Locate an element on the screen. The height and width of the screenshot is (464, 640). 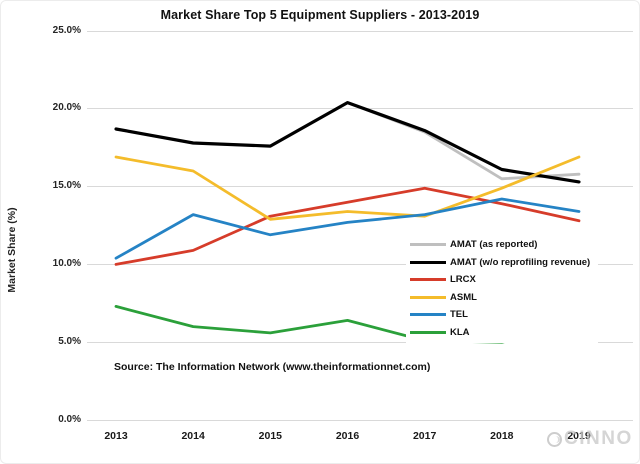
legend-label: LRCX is located at coordinates (463, 280).